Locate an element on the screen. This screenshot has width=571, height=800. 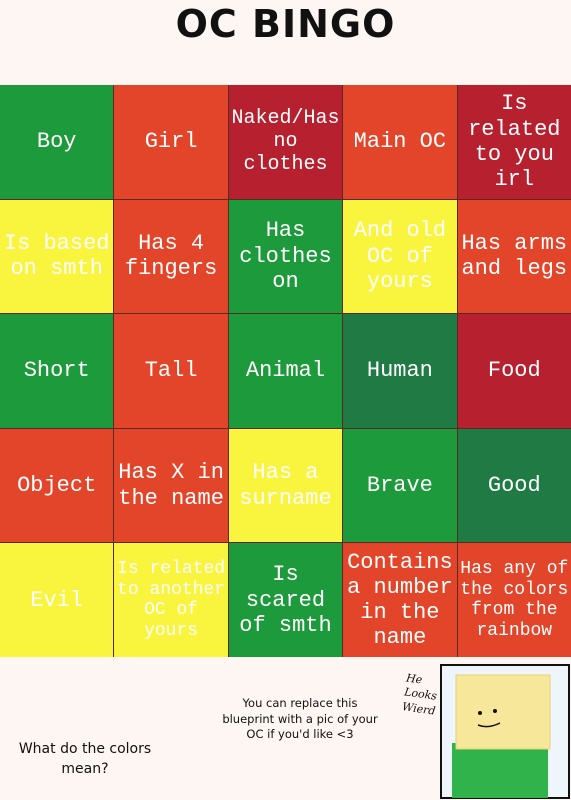
bingo-cell: Human is located at coordinates (400, 371).